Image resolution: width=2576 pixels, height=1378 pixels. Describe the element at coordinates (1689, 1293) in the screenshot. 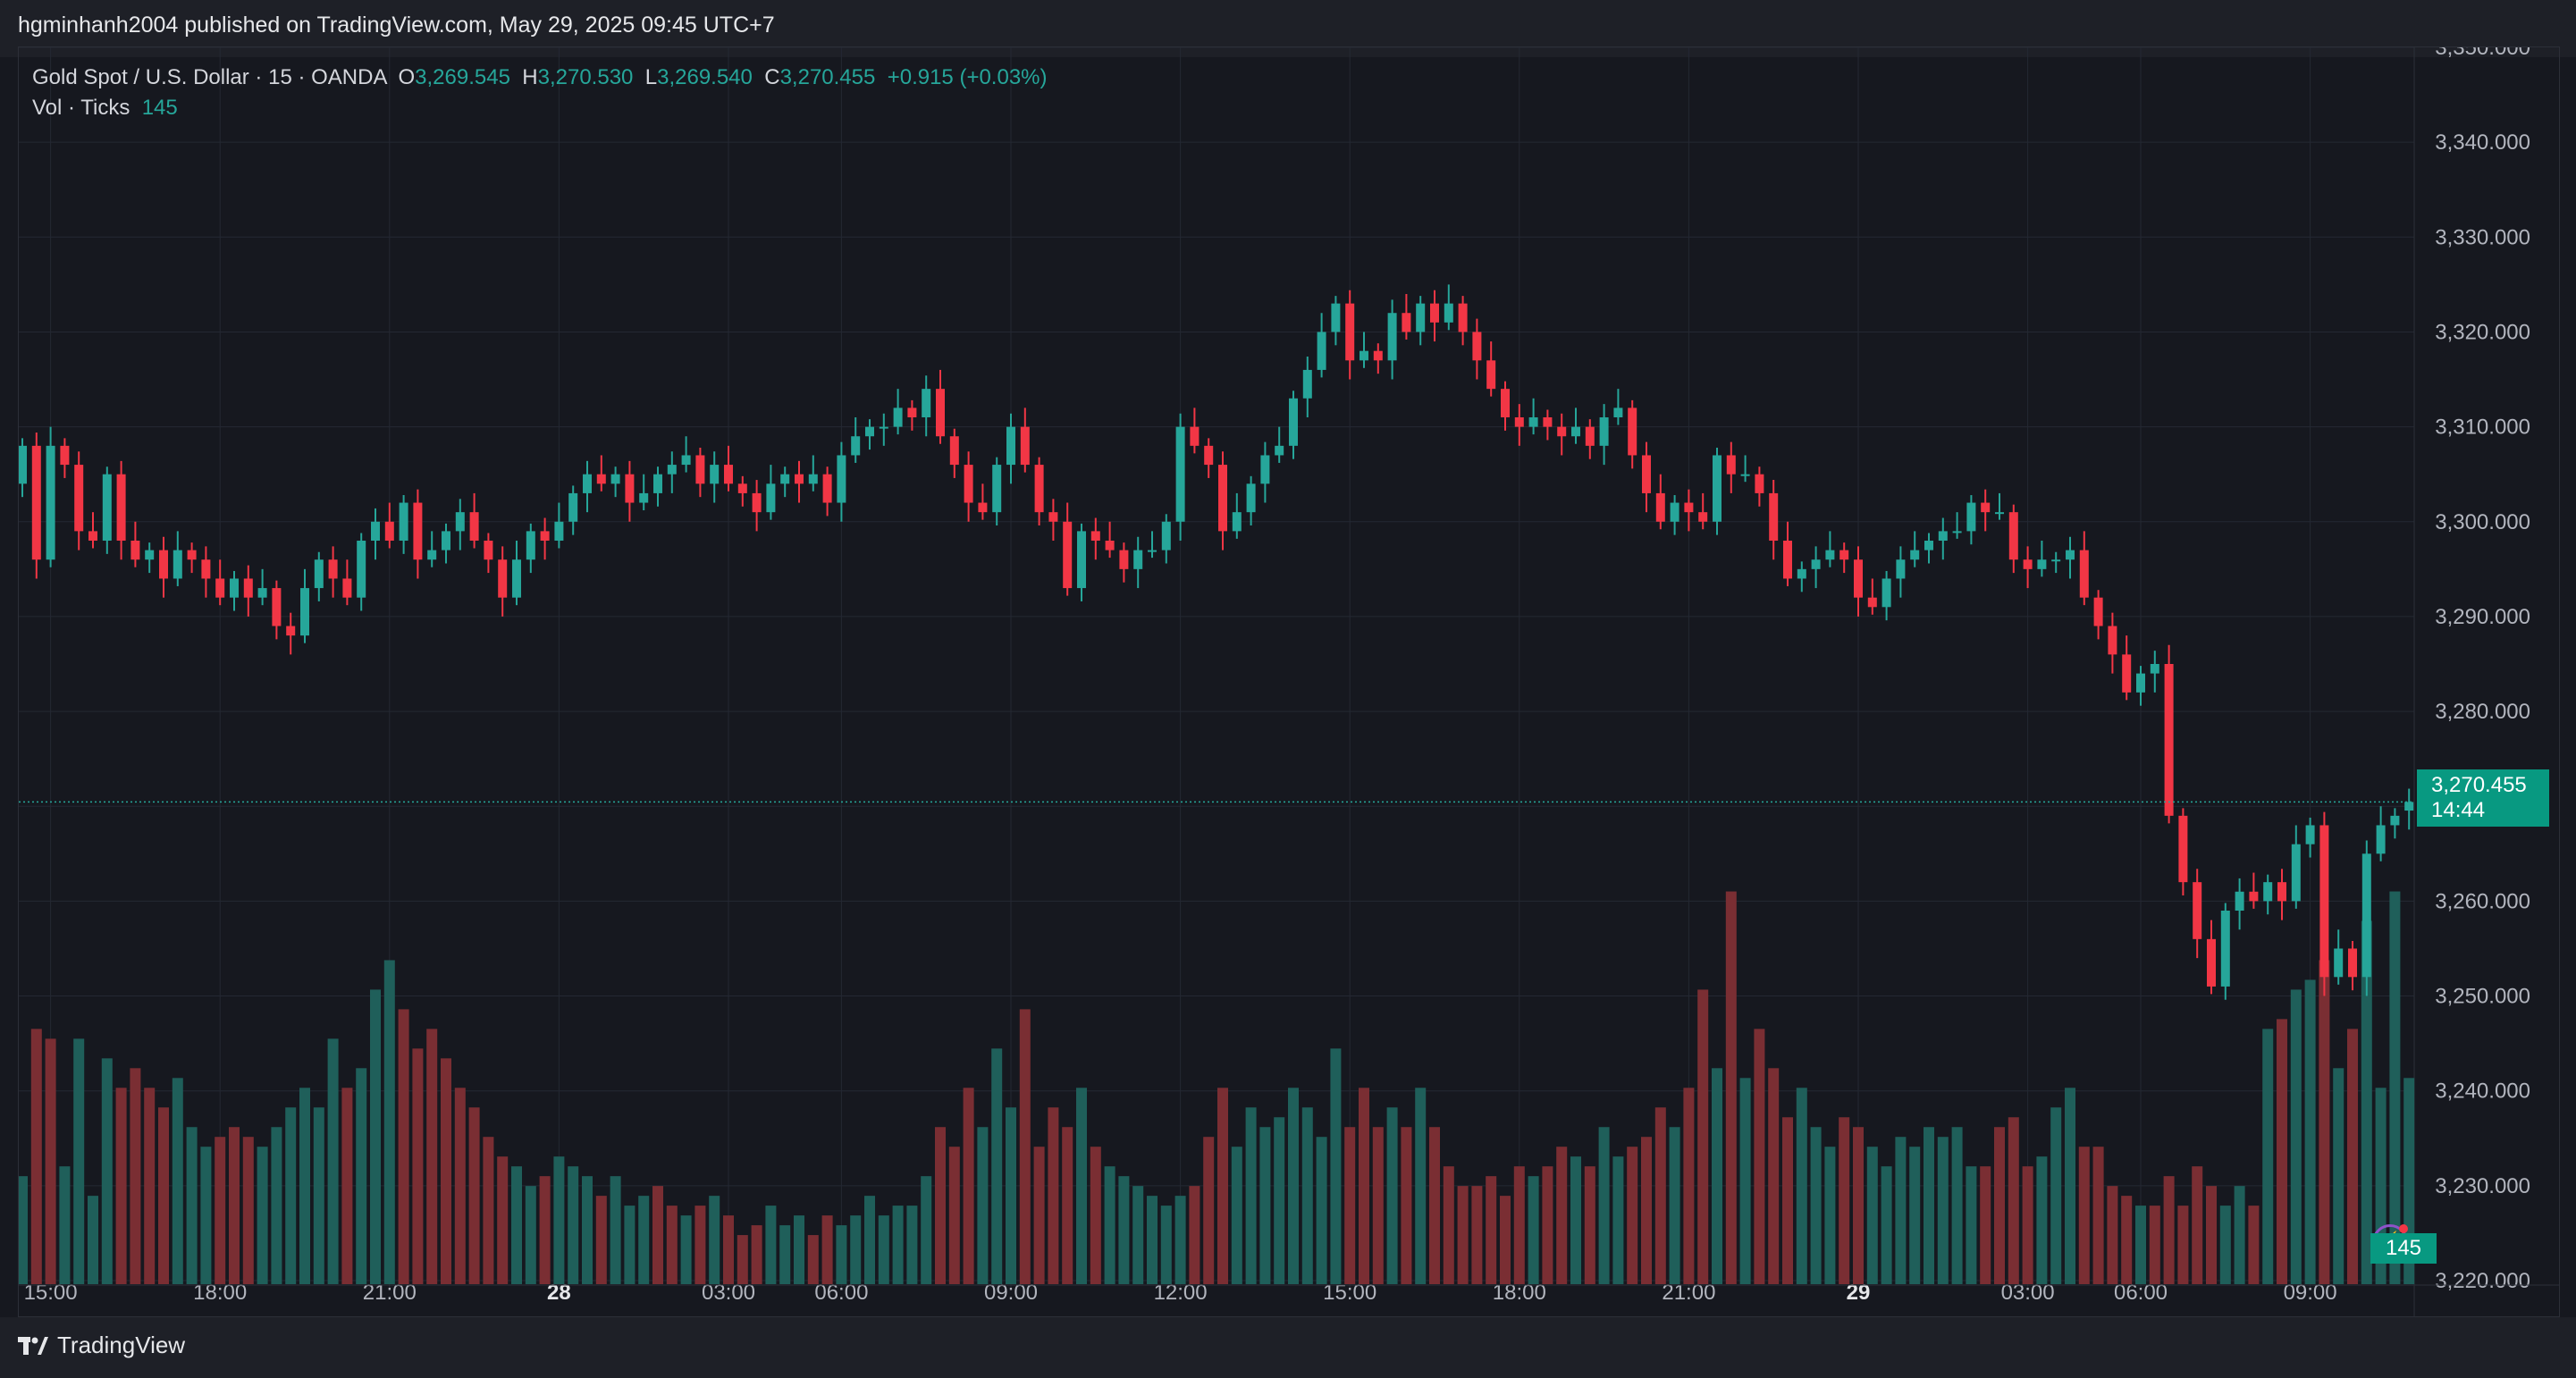

I see `x-tick-label: 21:00` at that location.